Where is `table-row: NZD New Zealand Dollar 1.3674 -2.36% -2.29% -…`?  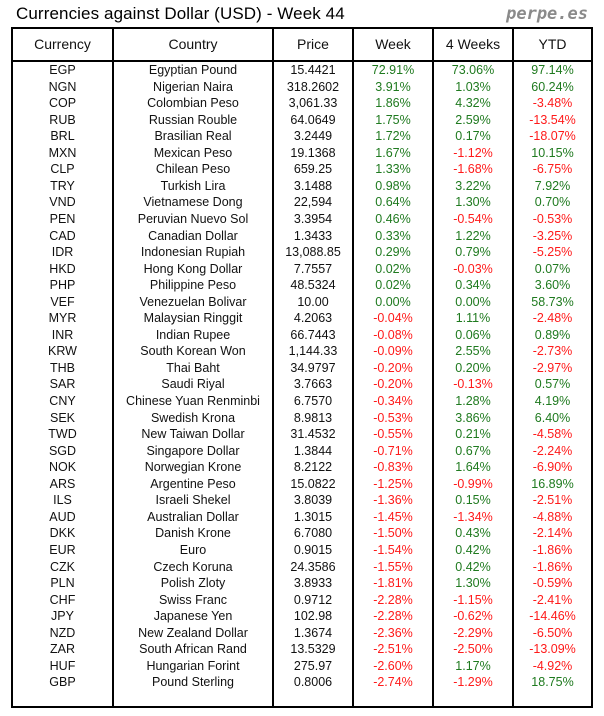
table-row: NZD New Zealand Dollar 1.3674 -2.36% -2.29% -… is located at coordinates (302, 633).